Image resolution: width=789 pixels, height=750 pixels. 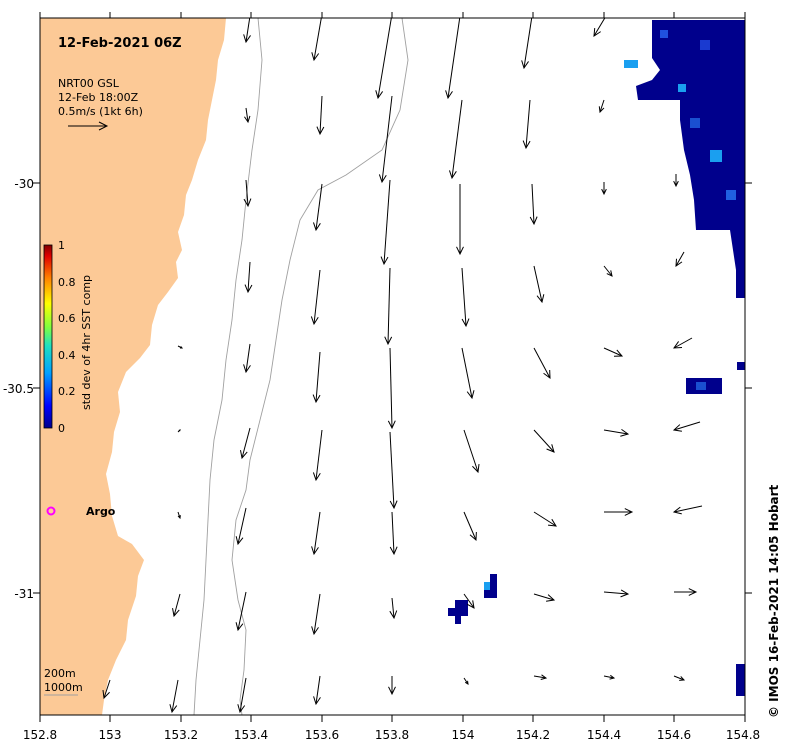 What do you see at coordinates (60, 673) in the screenshot?
I see `contour-legend-200m: 200m` at bounding box center [60, 673].